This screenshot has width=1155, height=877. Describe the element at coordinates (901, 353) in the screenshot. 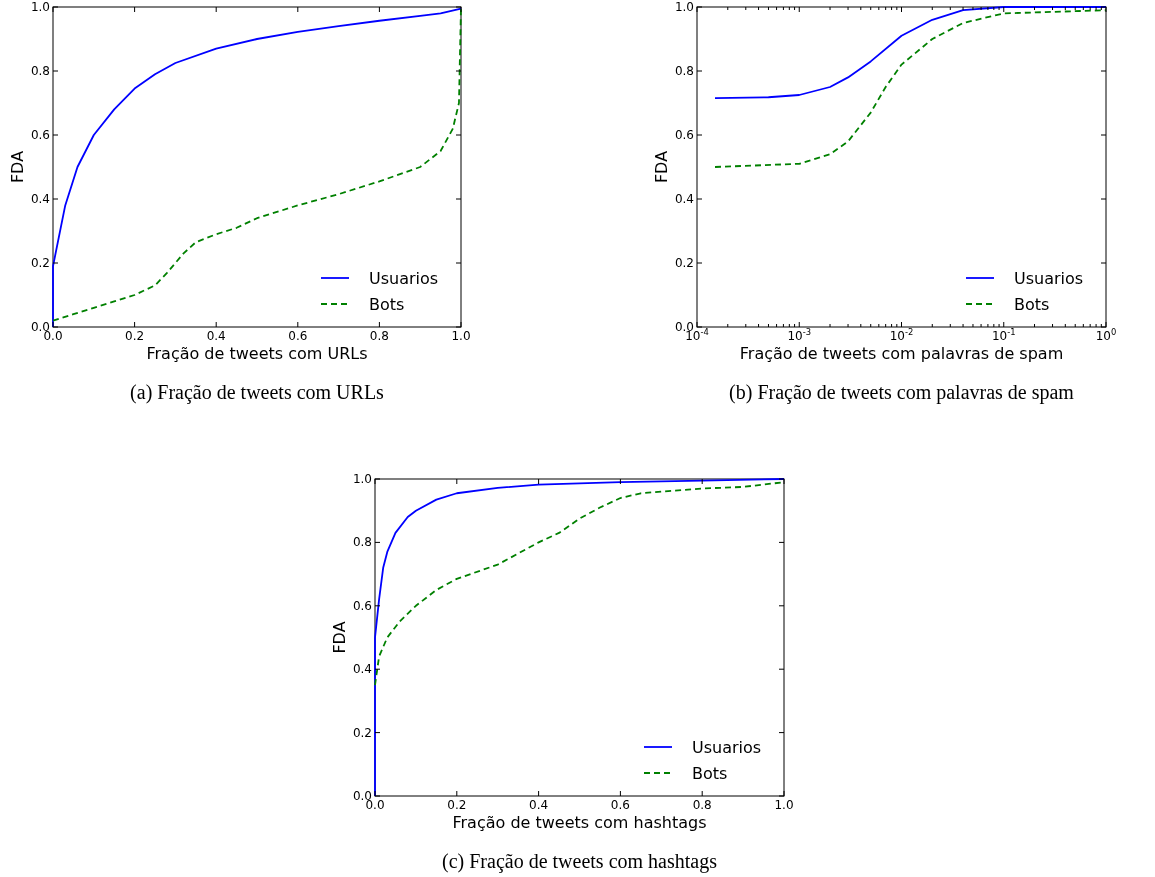

I see `x-axis-title: Fração de tweets com palavras de spam` at that location.